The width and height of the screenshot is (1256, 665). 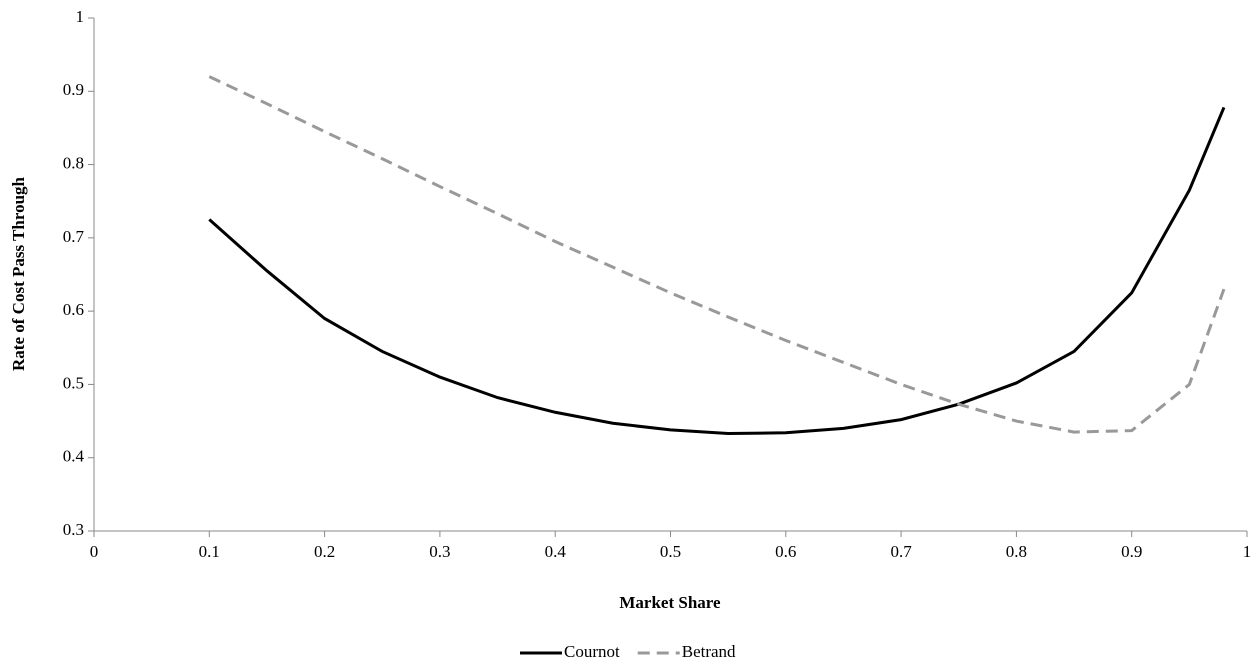 What do you see at coordinates (1247, 551) in the screenshot?
I see `x-tick-label: 1` at bounding box center [1247, 551].